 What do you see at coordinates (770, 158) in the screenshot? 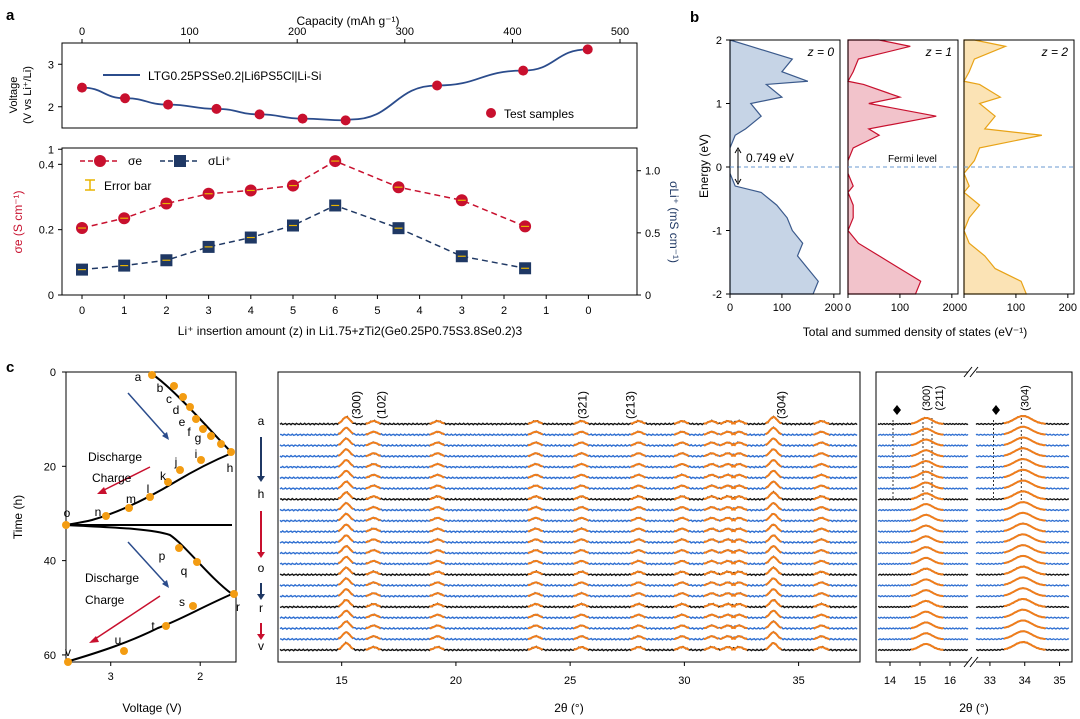
I see `gap-label: 0.749 eV` at bounding box center [770, 158].